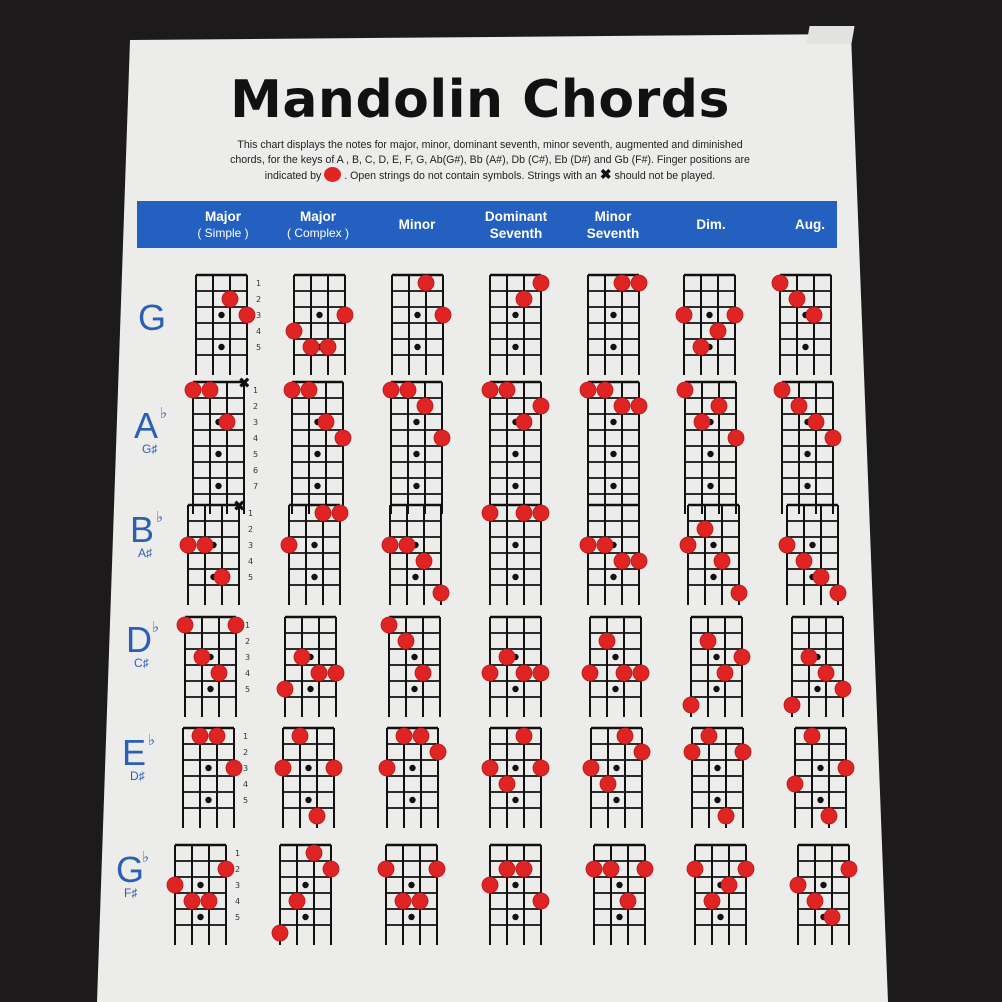  What do you see at coordinates (516, 216) in the screenshot?
I see `column-header-label: Dominant` at bounding box center [516, 216].